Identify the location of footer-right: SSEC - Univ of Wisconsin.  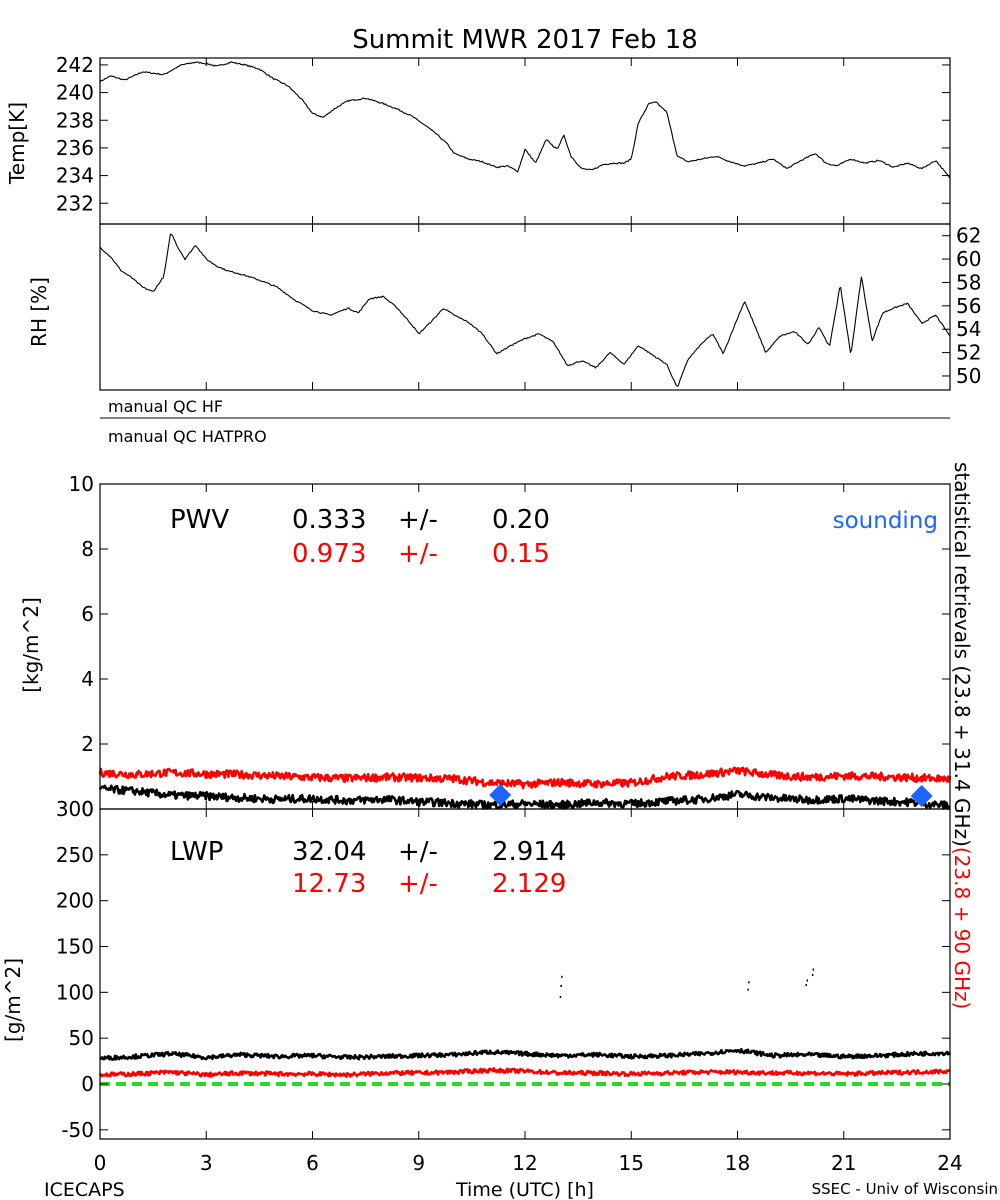
(905, 1189).